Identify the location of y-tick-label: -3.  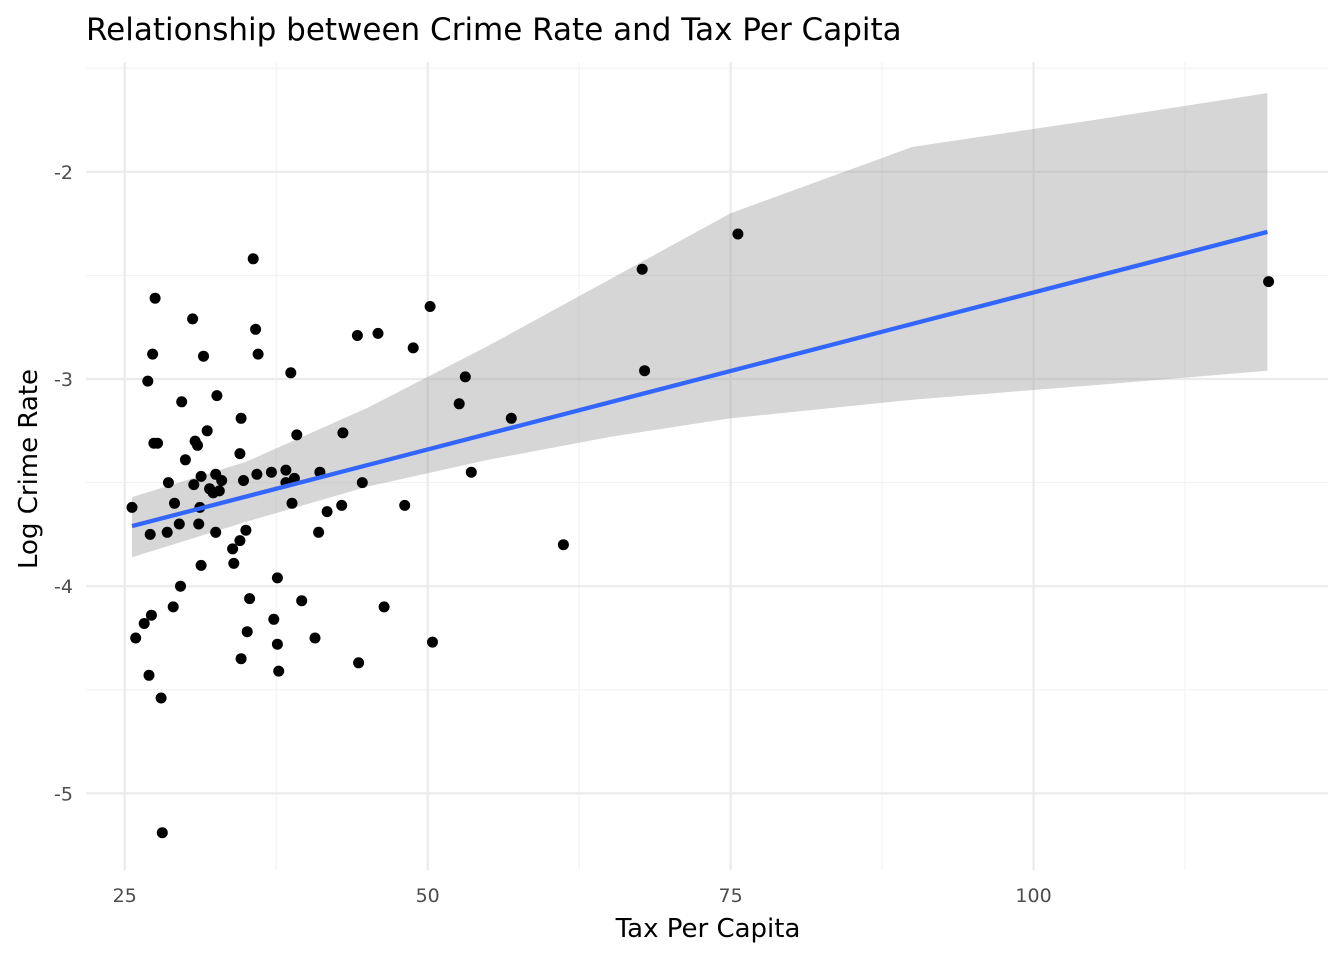
(63, 380).